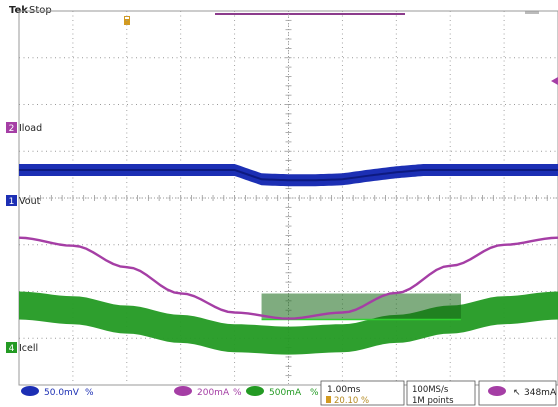  I want to click on channel-2-badge, so click(11, 127).